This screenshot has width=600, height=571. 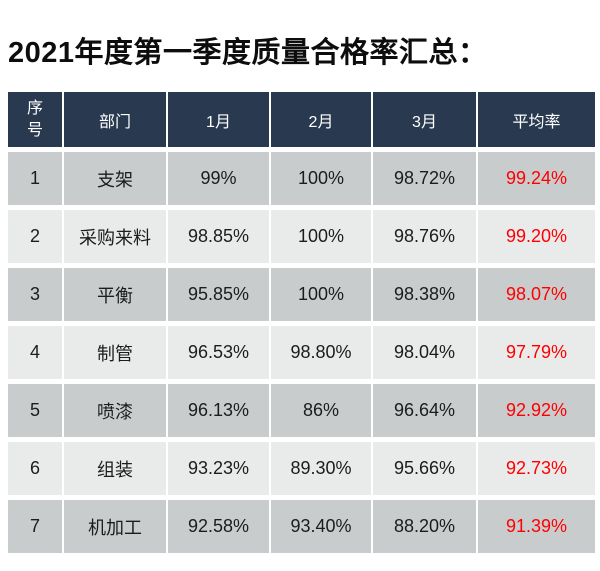 What do you see at coordinates (35, 468) in the screenshot?
I see `cell-no: 6` at bounding box center [35, 468].